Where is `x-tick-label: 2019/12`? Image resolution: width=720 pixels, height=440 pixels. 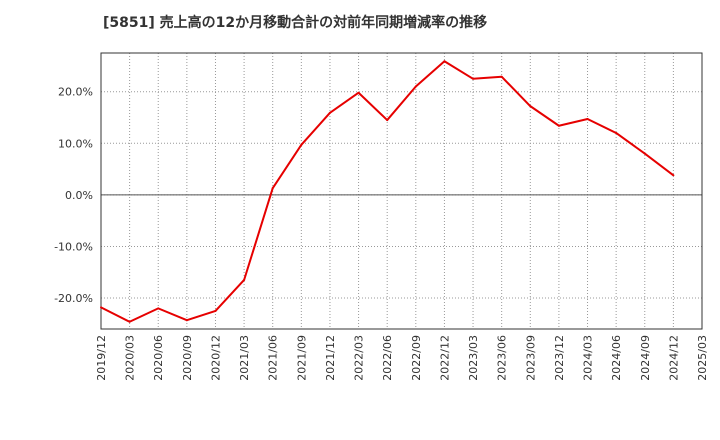 x-tick-label: 2019/12 is located at coordinates (101, 358).